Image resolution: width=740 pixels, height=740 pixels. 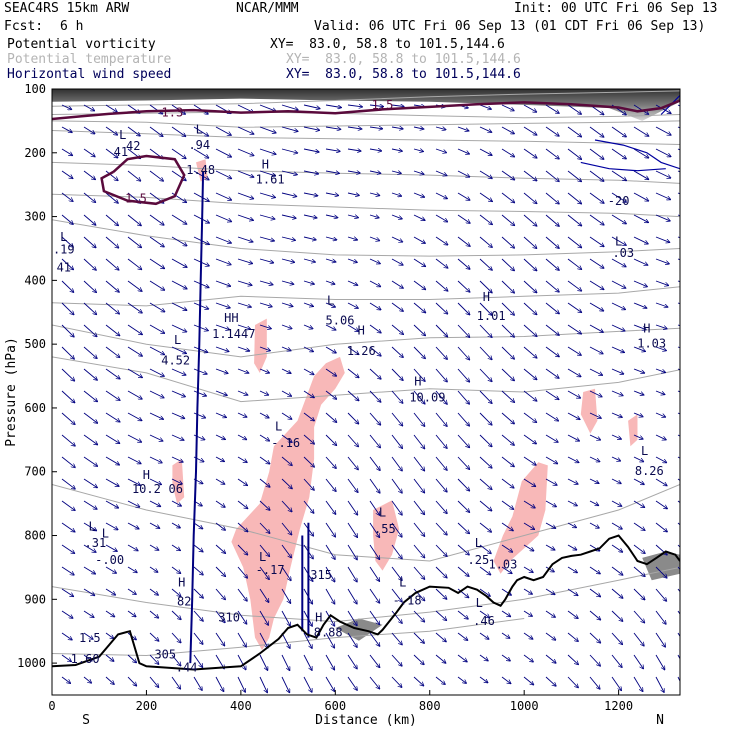 I want to click on pink-shade-region, so click(x=633, y=430).